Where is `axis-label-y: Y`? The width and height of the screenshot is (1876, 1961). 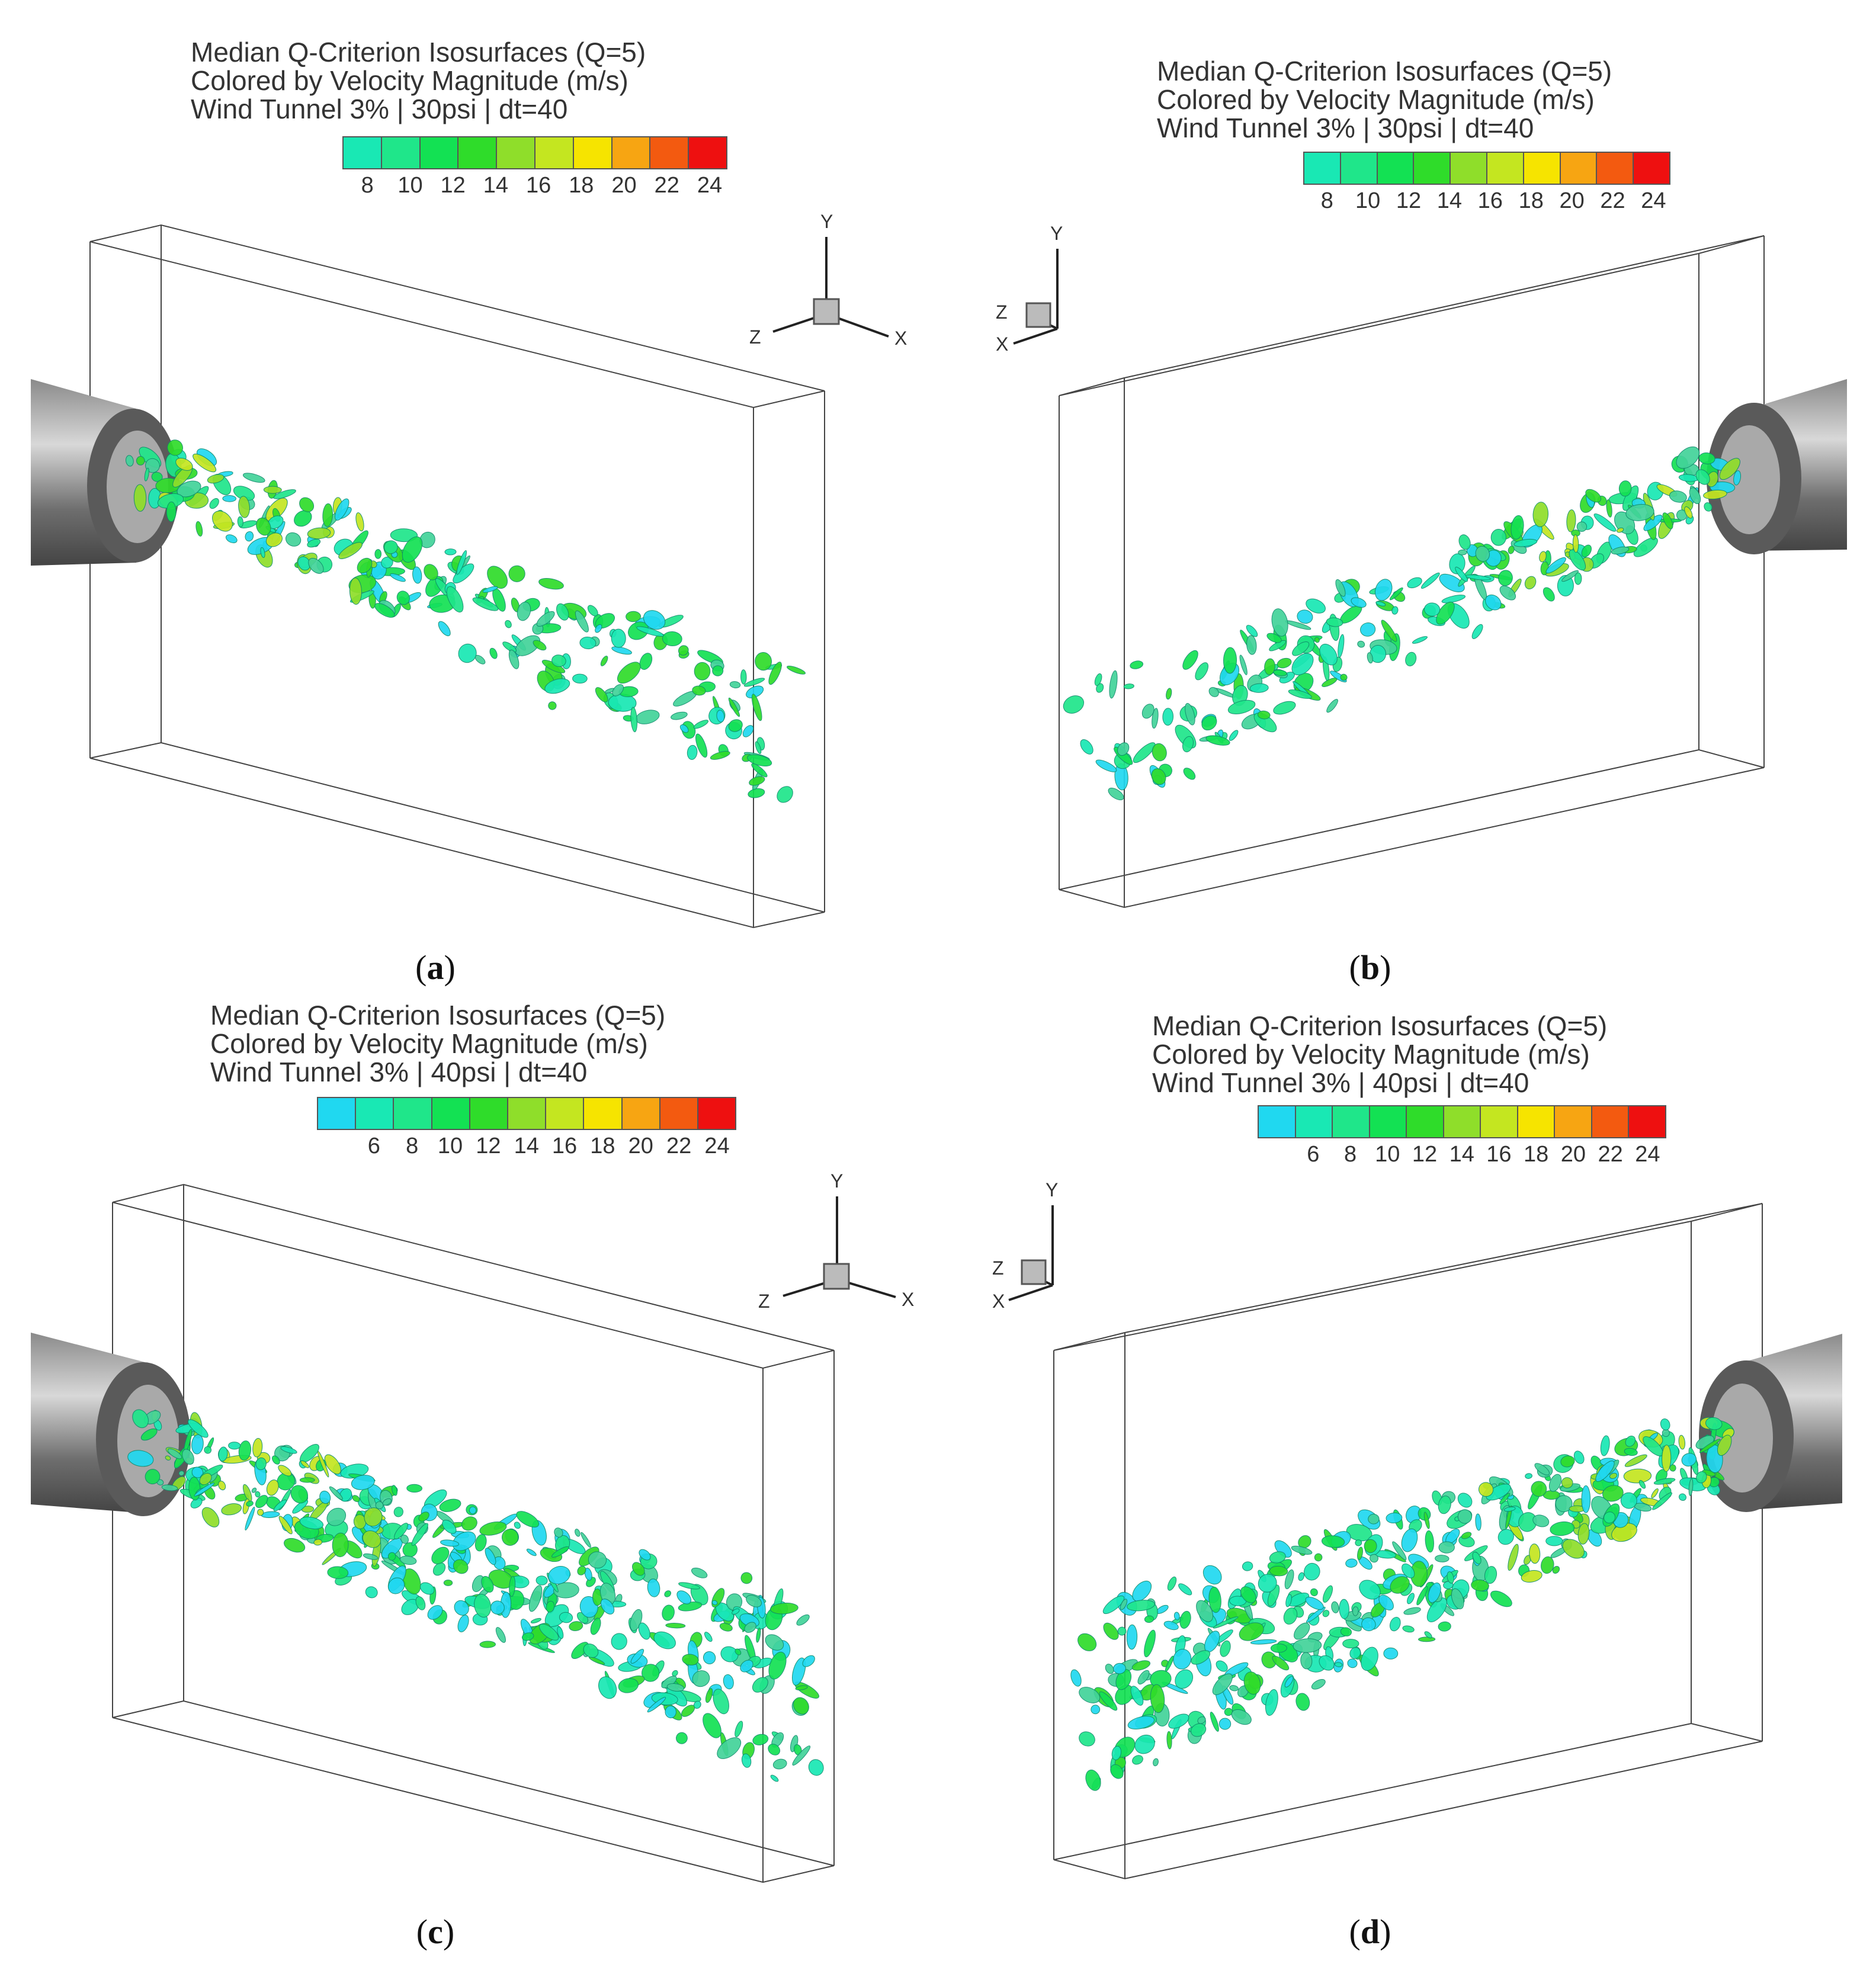 axis-label-y: Y is located at coordinates (827, 221).